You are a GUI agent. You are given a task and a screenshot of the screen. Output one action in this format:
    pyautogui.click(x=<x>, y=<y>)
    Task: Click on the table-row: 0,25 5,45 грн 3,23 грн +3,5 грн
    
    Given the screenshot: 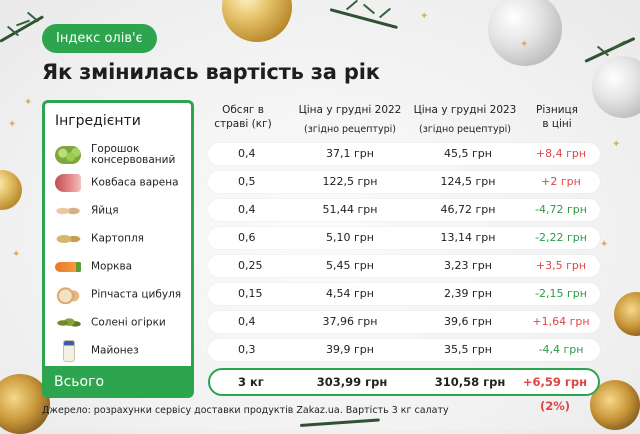 What is the action you would take?
    pyautogui.click(x=404, y=266)
    